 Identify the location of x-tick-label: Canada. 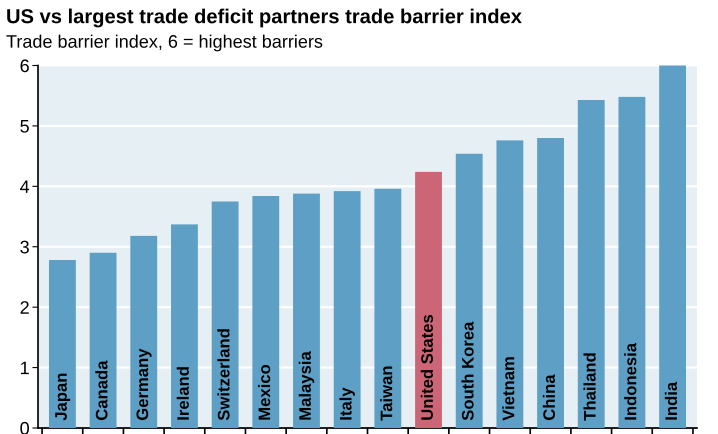
(101, 390).